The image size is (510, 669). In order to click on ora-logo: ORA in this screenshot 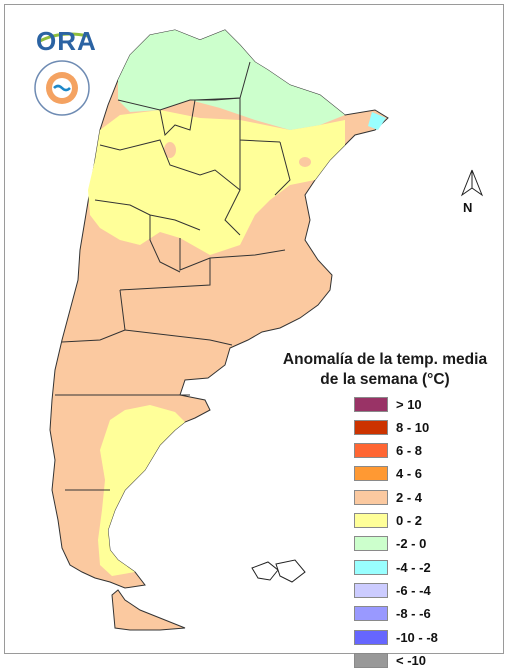, I will do `click(66, 41)`.